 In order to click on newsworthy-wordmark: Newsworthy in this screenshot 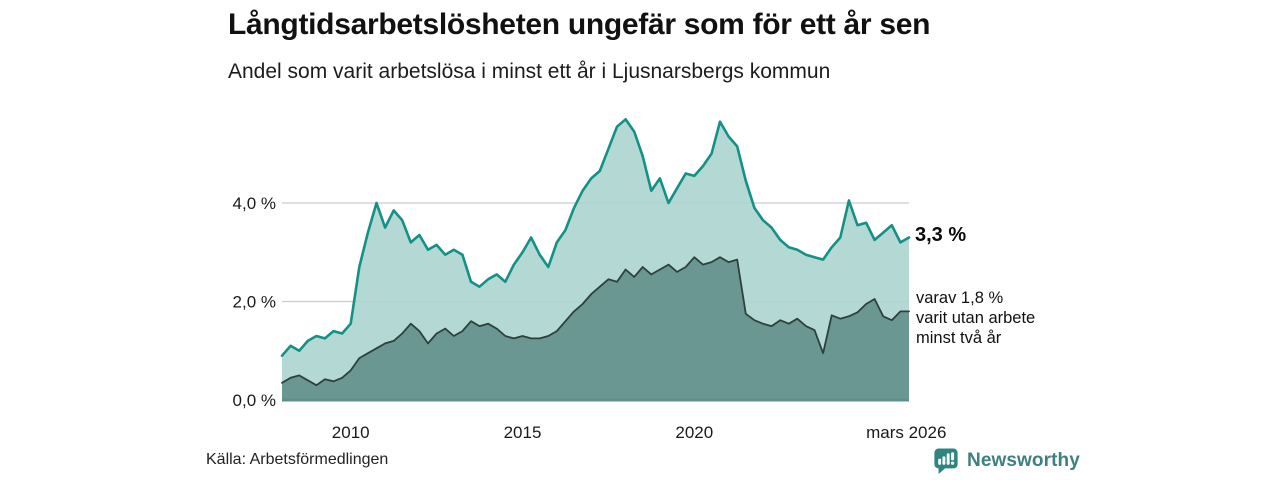, I will do `click(1023, 460)`.